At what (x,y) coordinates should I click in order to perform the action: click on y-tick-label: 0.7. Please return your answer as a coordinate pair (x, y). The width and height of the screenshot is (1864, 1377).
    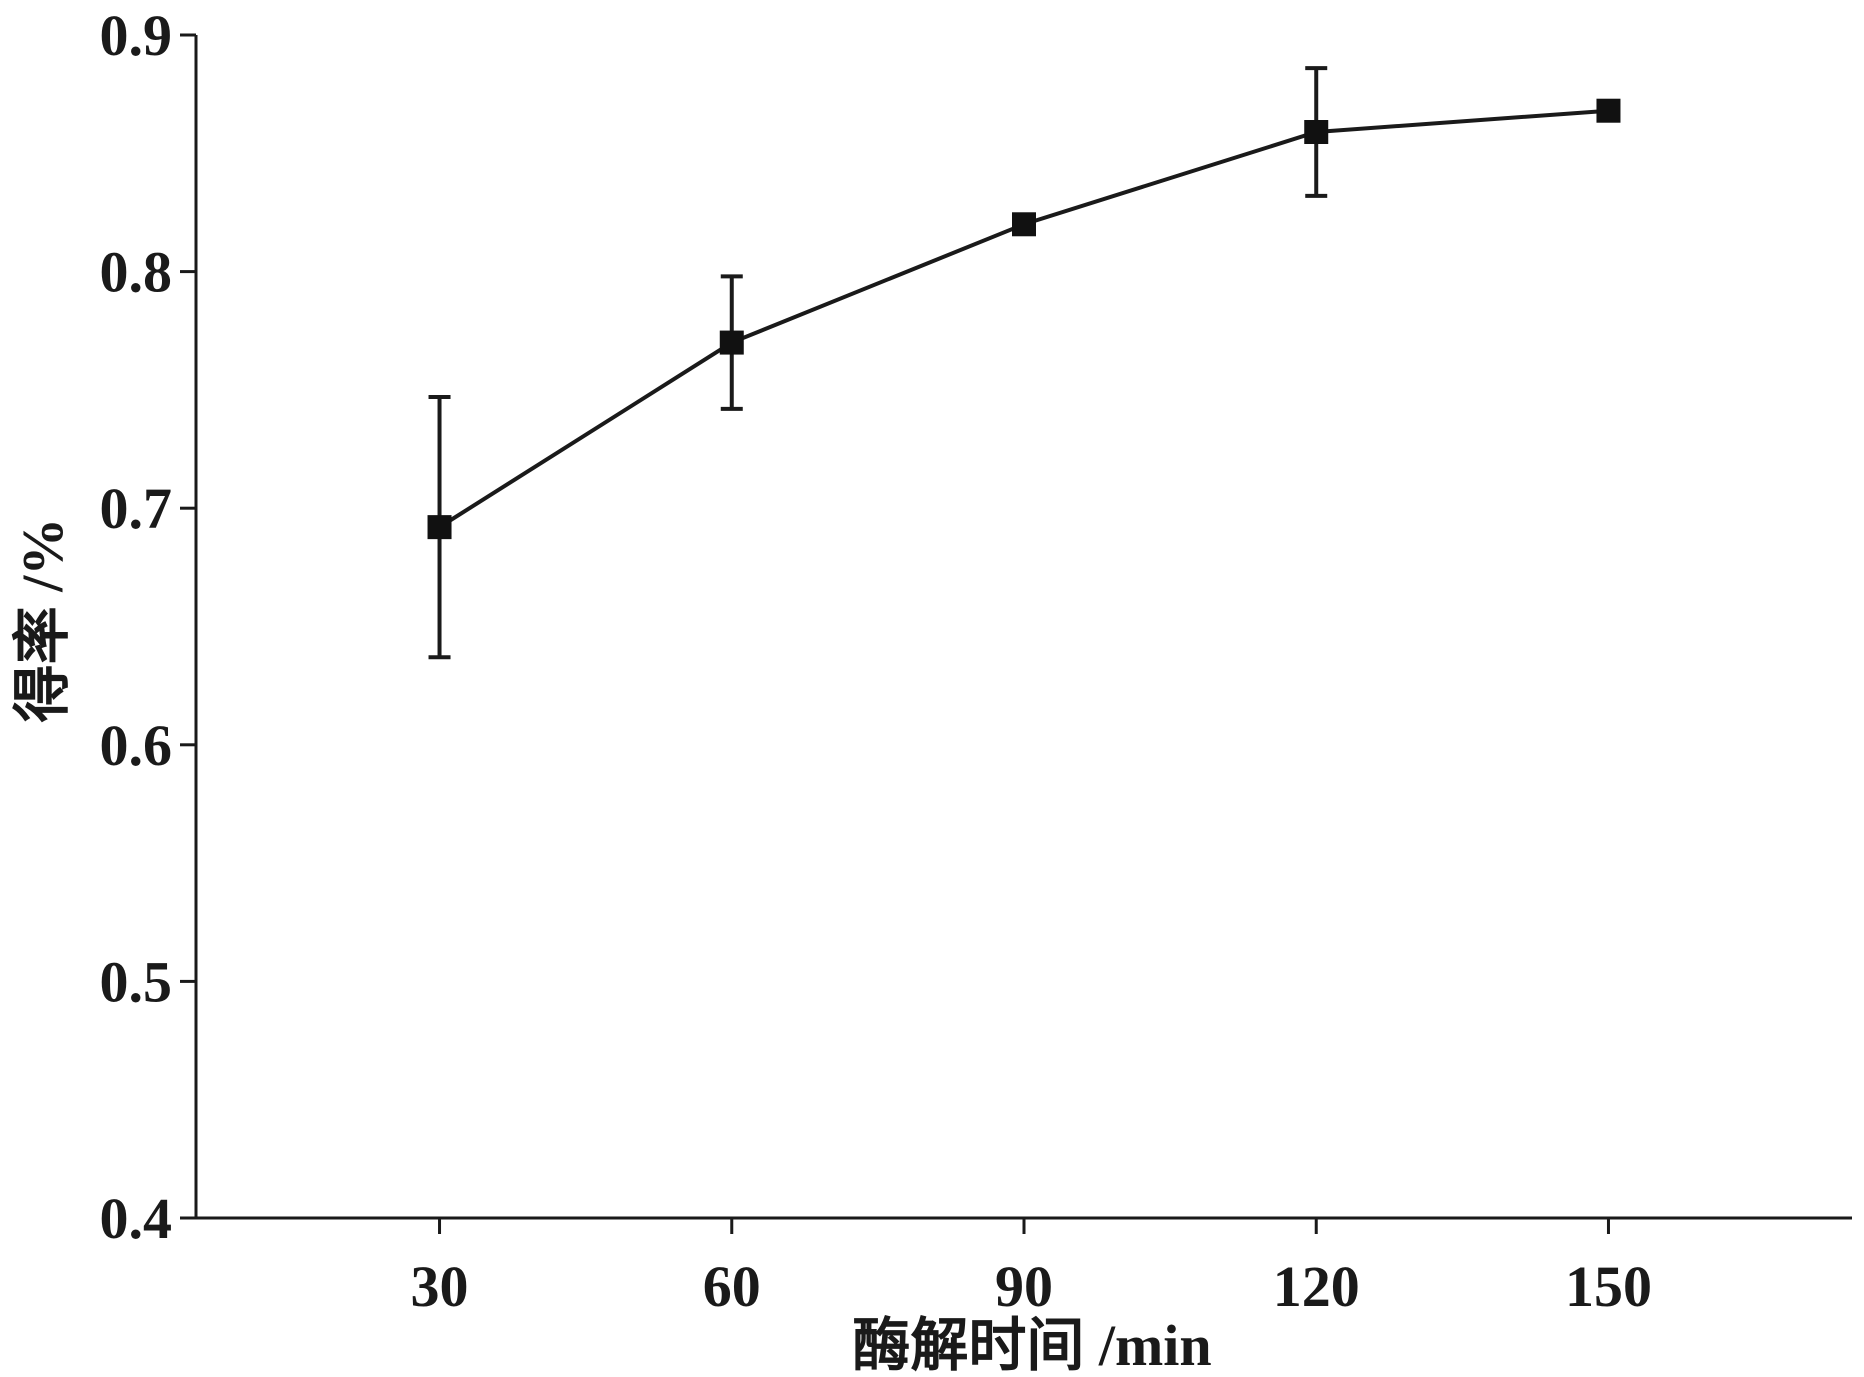
    Looking at the image, I should click on (136, 508).